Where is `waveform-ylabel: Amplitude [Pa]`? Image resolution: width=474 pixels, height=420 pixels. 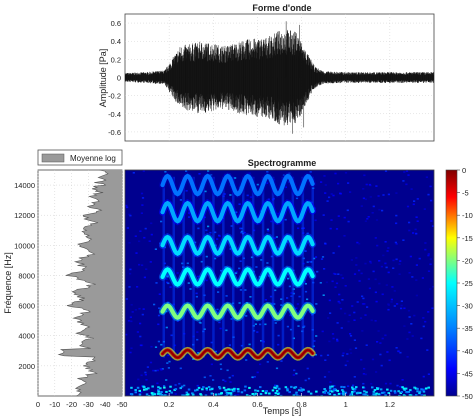
waveform-ylabel: Amplitude [Pa] is located at coordinates (103, 78).